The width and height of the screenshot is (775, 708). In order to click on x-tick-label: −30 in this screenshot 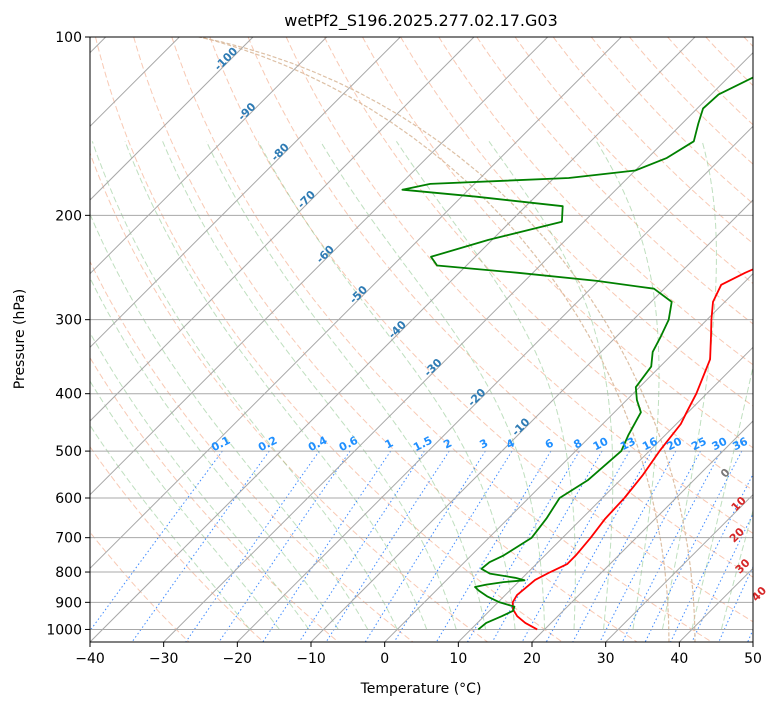, I will do `click(164, 659)`.